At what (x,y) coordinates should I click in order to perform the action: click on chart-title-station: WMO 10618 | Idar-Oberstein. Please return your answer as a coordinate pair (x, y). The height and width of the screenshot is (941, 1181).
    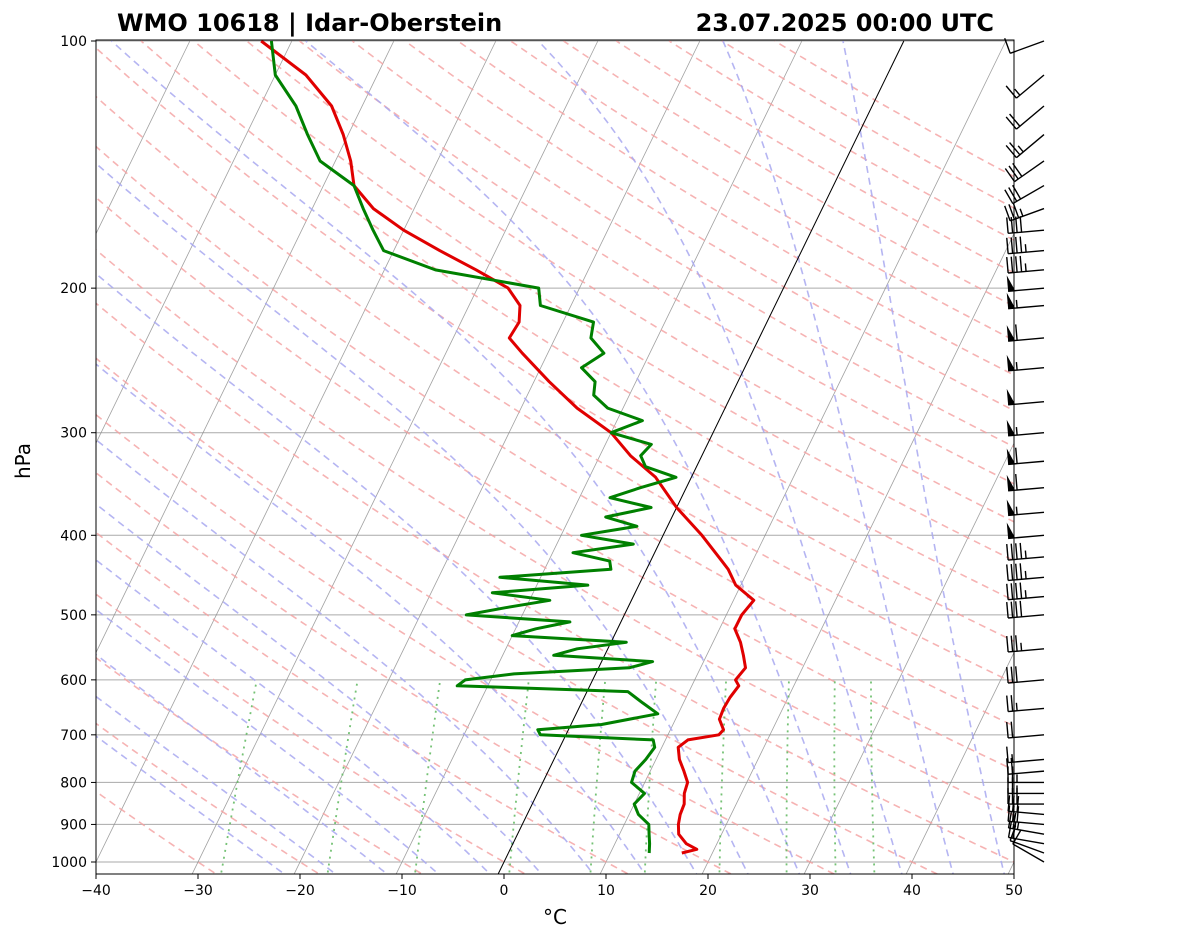
    Looking at the image, I should click on (309, 23).